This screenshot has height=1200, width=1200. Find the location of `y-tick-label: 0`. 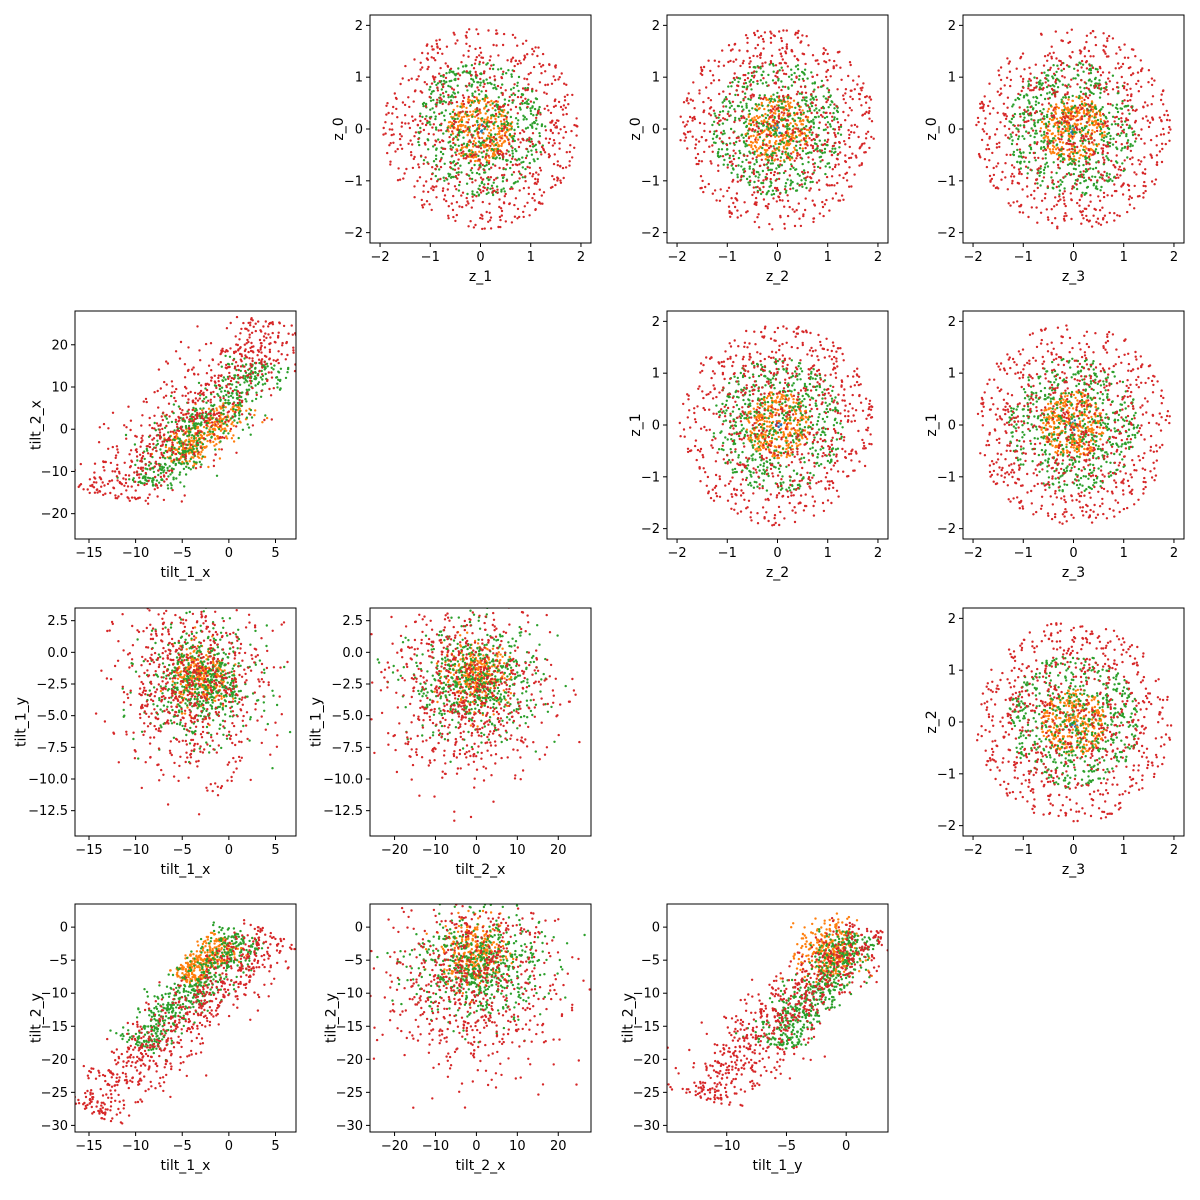

y-tick-label: 0 is located at coordinates (359, 130).